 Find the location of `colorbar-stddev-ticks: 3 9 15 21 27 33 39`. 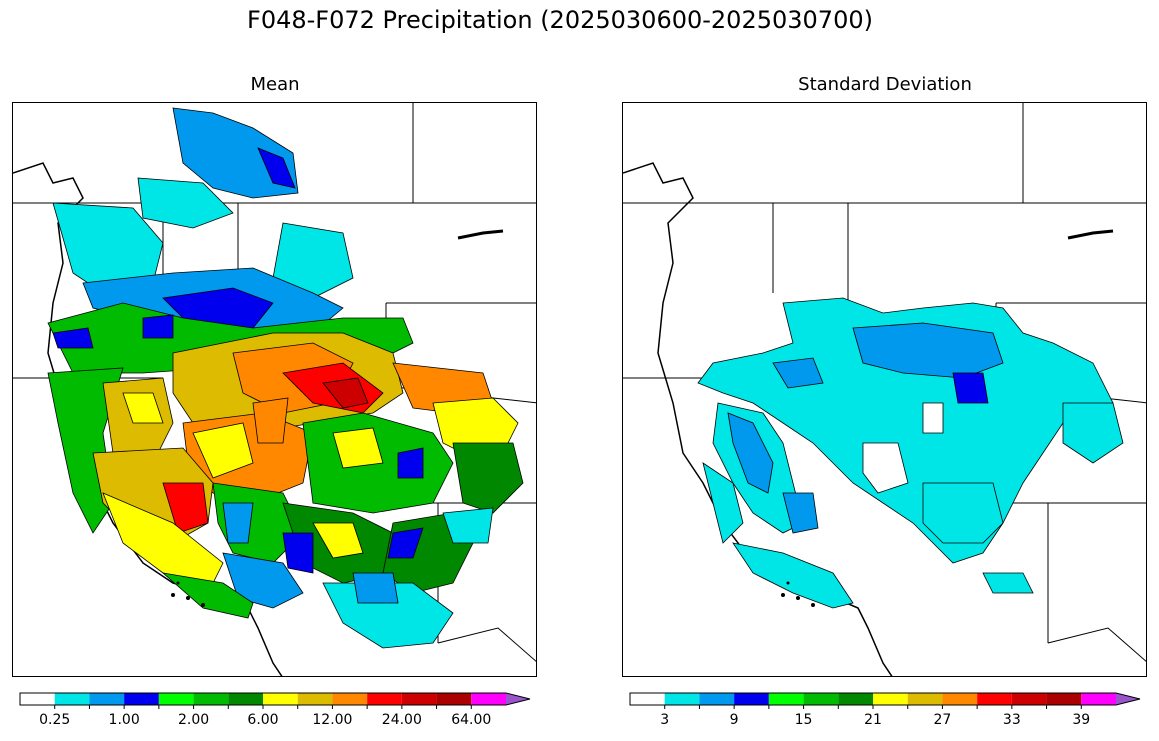

colorbar-stddev-ticks: 3 9 15 21 27 33 39 is located at coordinates (885, 722).